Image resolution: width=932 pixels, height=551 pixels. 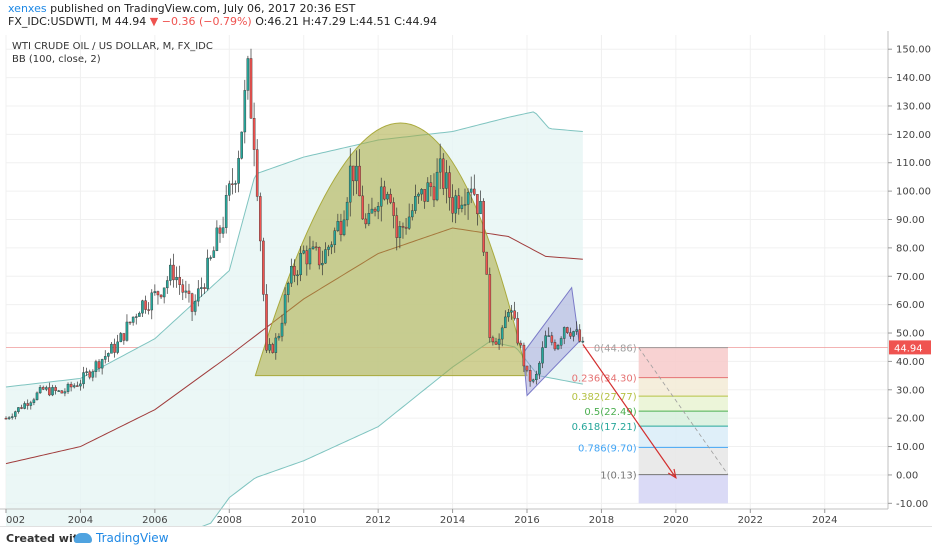 I want to click on brand-label: TradingView, so click(x=132, y=538).